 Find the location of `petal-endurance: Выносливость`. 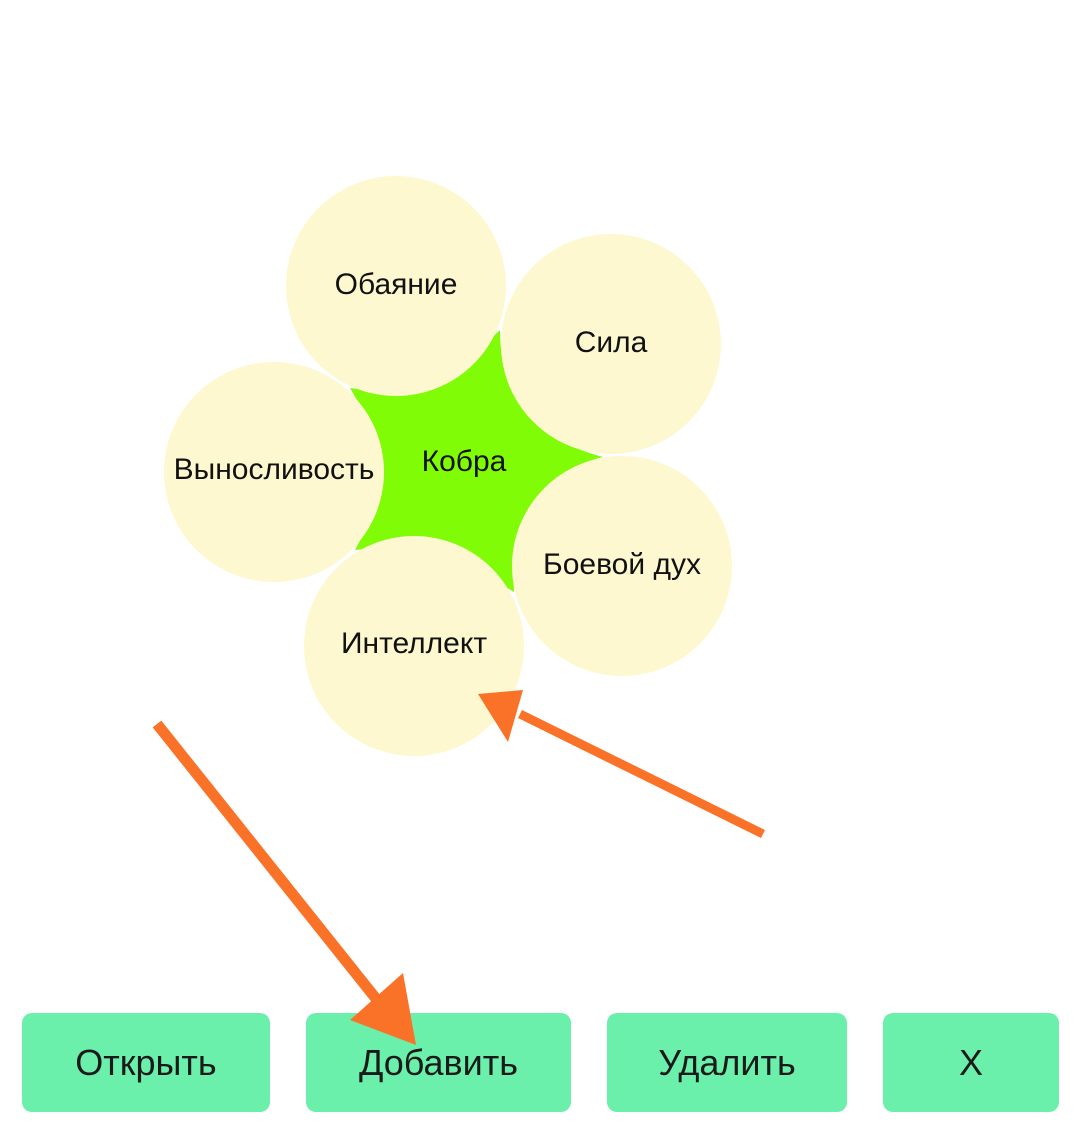

petal-endurance: Выносливость is located at coordinates (274, 472).